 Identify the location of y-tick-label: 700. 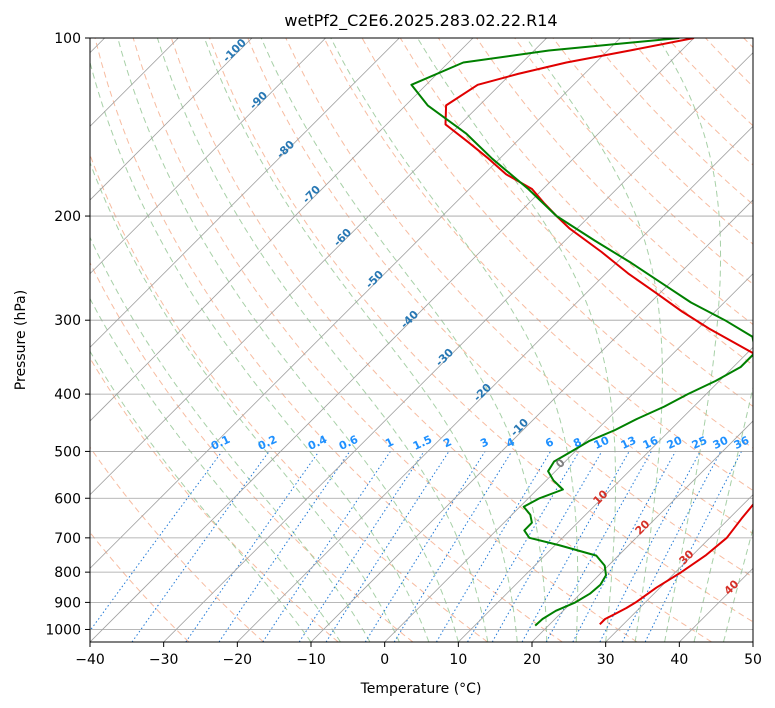
(67, 539).